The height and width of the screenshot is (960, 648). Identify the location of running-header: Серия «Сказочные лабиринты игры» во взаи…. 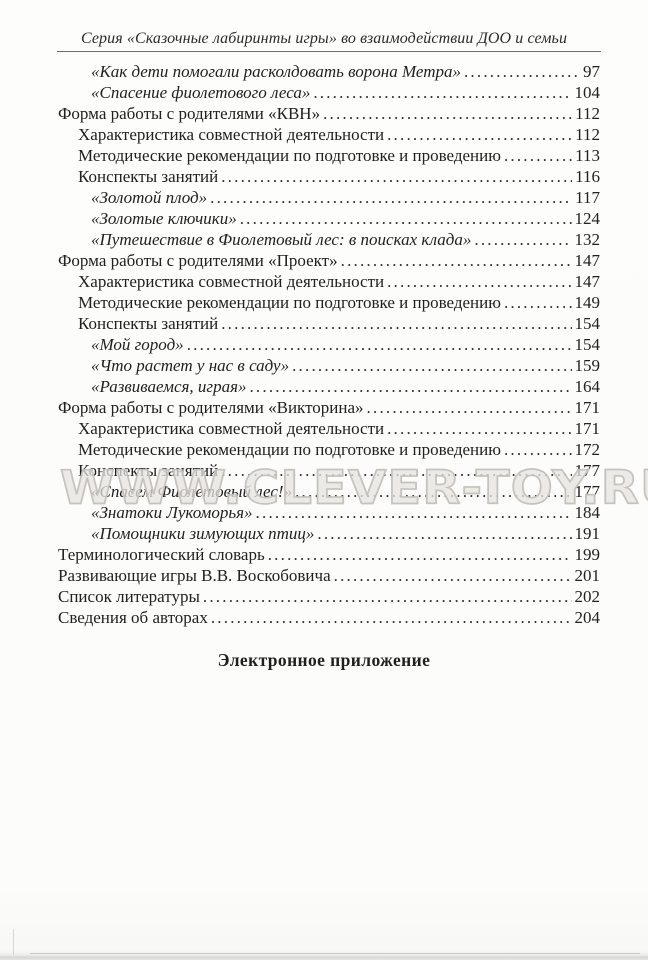
(324, 38).